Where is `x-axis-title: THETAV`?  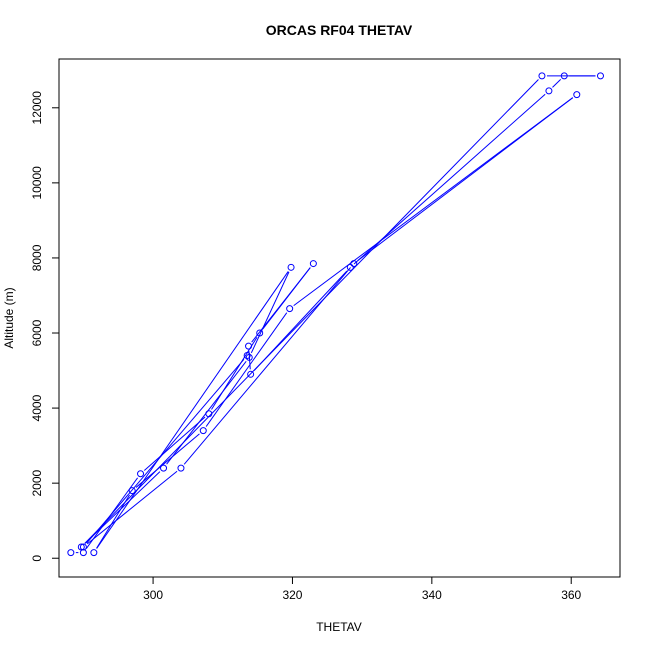
x-axis-title: THETAV is located at coordinates (339, 627).